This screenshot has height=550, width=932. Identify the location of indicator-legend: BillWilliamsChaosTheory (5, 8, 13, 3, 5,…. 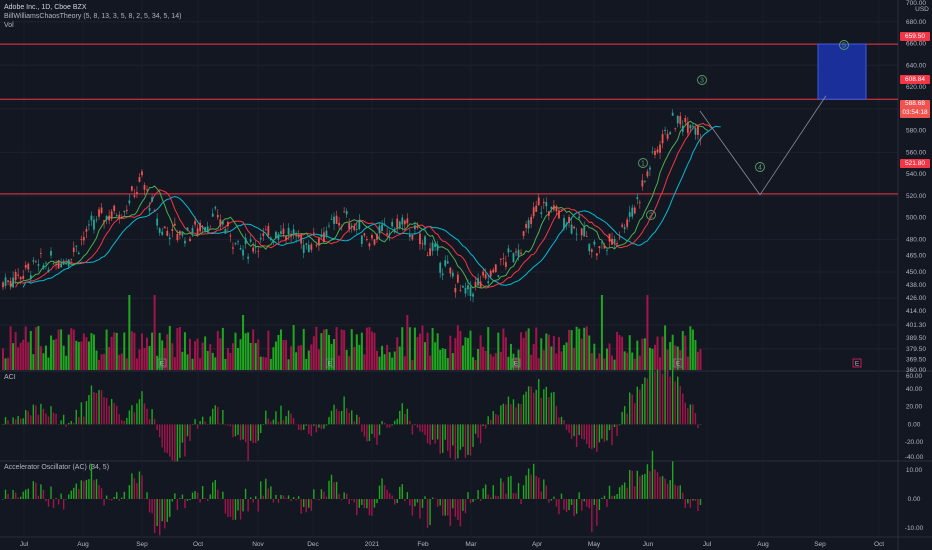
(93, 16).